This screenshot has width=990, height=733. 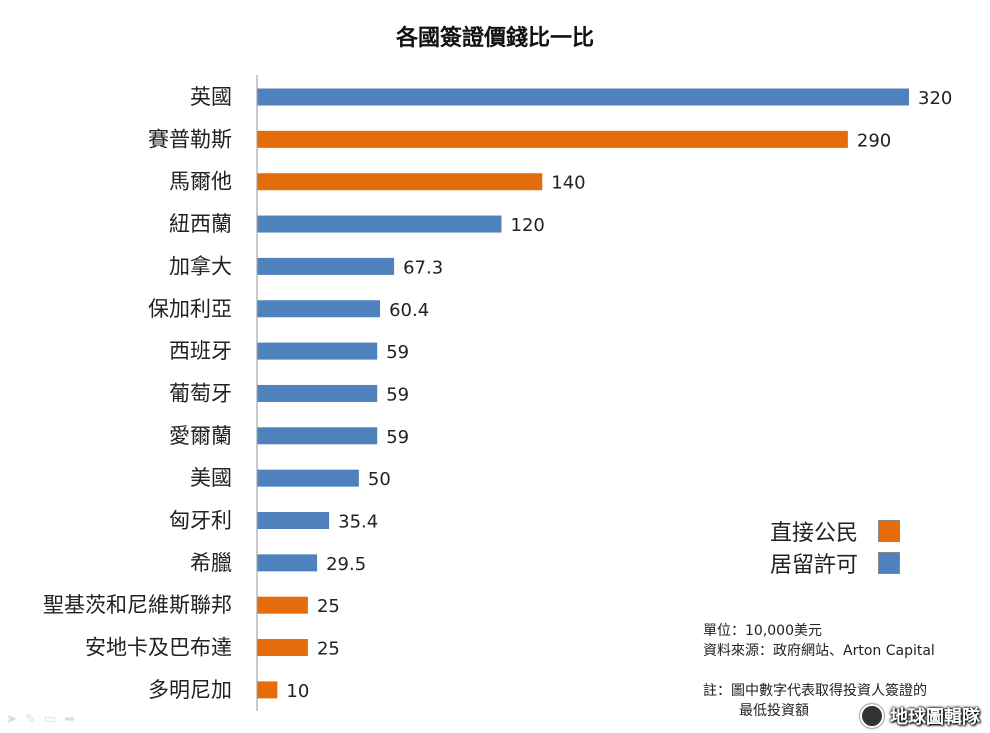 What do you see at coordinates (762, 631) in the screenshot?
I see `unit-note: 單位：10,000美元` at bounding box center [762, 631].